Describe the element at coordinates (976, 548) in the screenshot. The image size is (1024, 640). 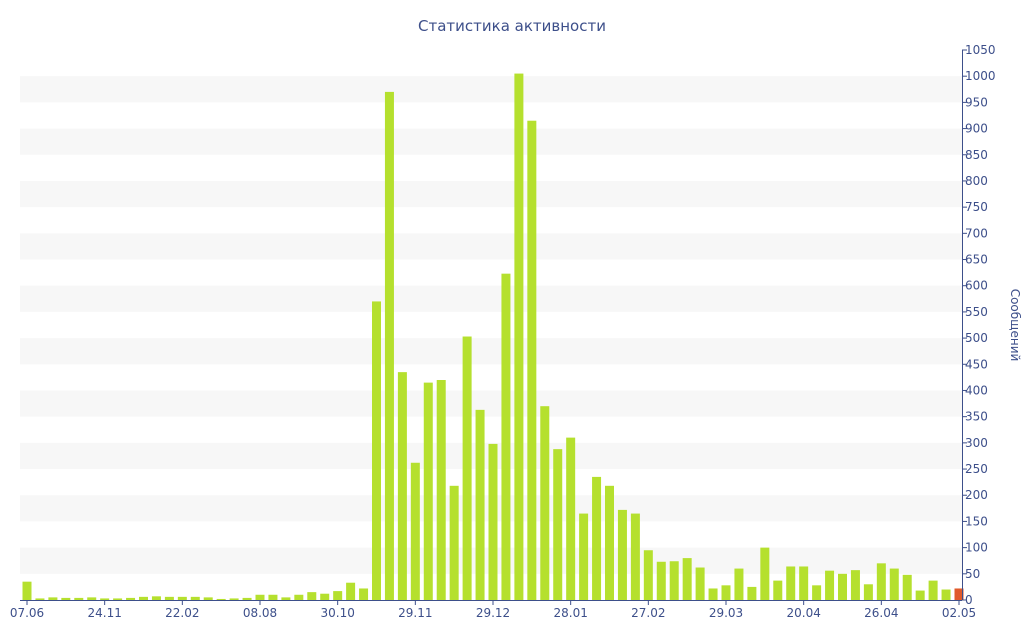
I see `y-tick-label: 100` at that location.